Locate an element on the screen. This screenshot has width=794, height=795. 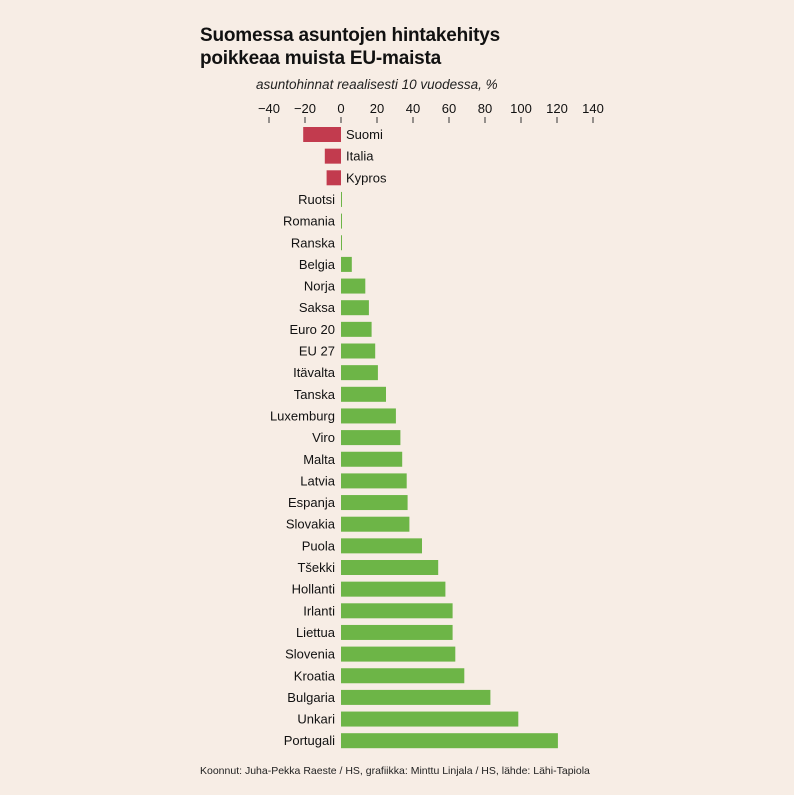
category-label: Italia is located at coordinates (360, 156).